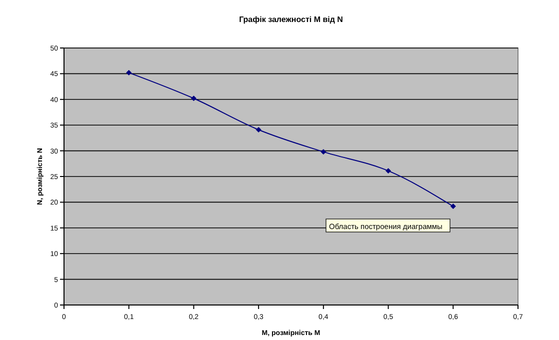 The width and height of the screenshot is (559, 340). Describe the element at coordinates (291, 19) in the screenshot. I see `chart-title: Графік залежності M від N` at that location.